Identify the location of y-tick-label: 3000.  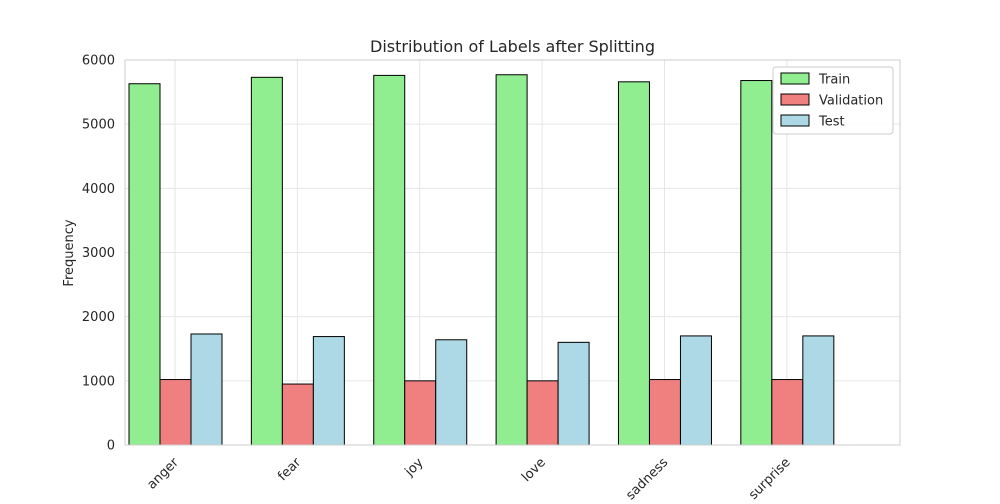
(98, 253).